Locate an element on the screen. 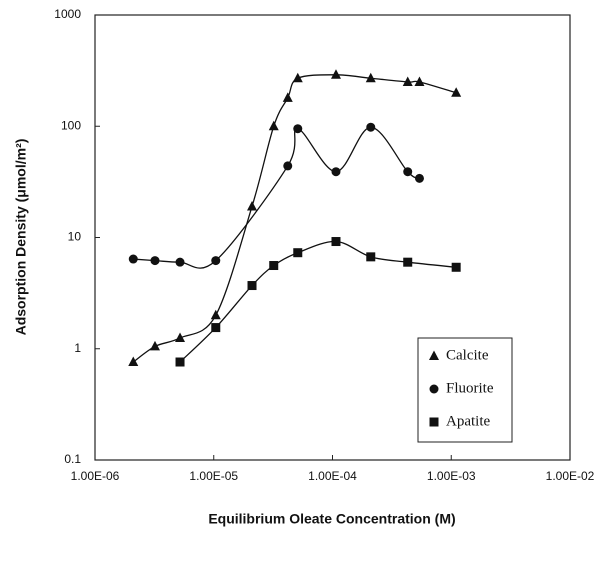 This screenshot has width=608, height=561. legend: Calcite Fluorite Apatite is located at coordinates (465, 390).